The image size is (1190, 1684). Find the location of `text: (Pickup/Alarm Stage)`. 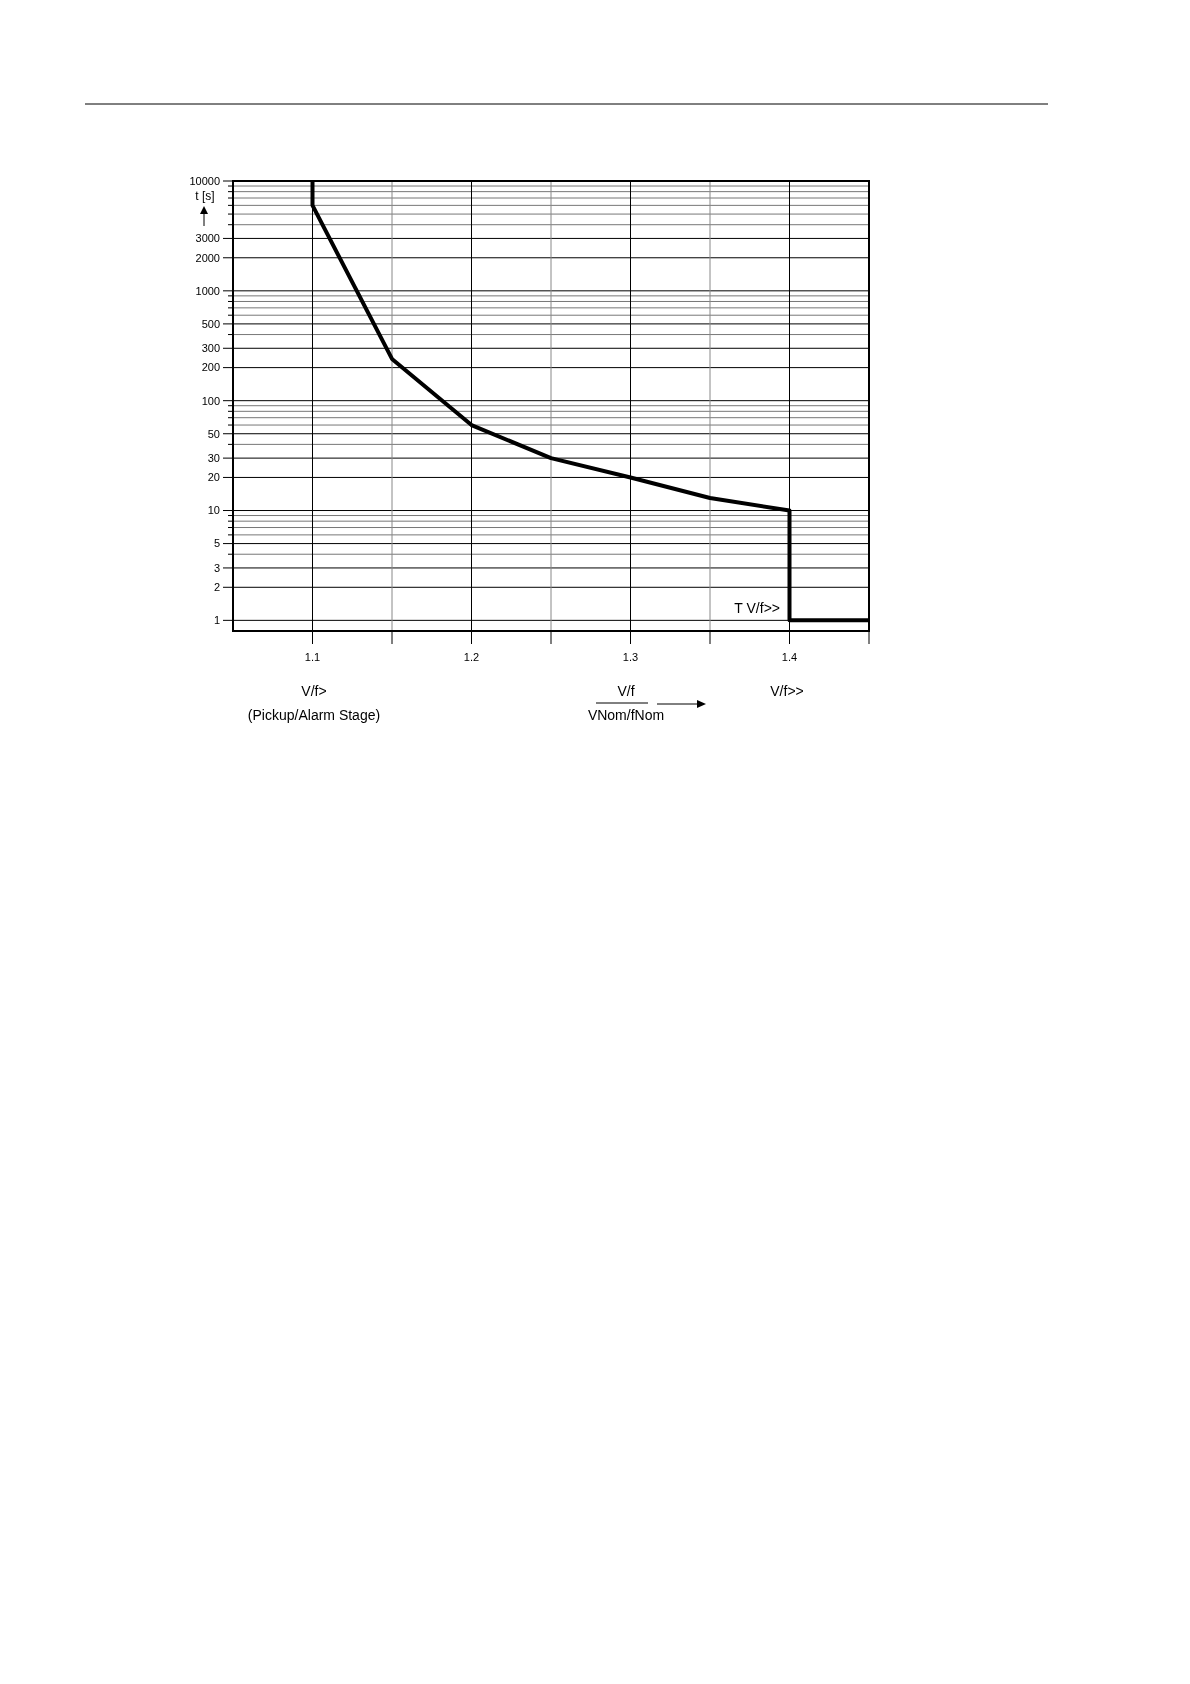

text: (Pickup/Alarm Stage) is located at coordinates (314, 715).